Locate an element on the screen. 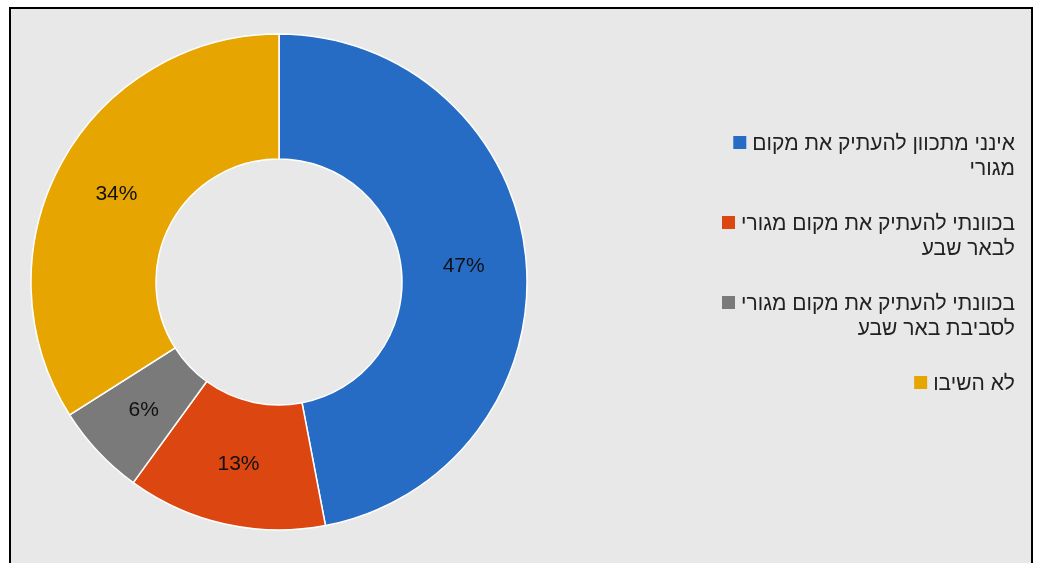  legend-label: בכוונתי להעתיק את מקום מגורי לסביבת באר שבע is located at coordinates (878, 315).